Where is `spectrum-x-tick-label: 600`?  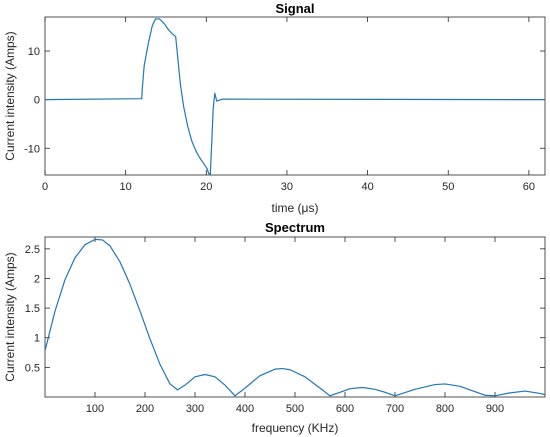
spectrum-x-tick-label: 600 is located at coordinates (345, 409).